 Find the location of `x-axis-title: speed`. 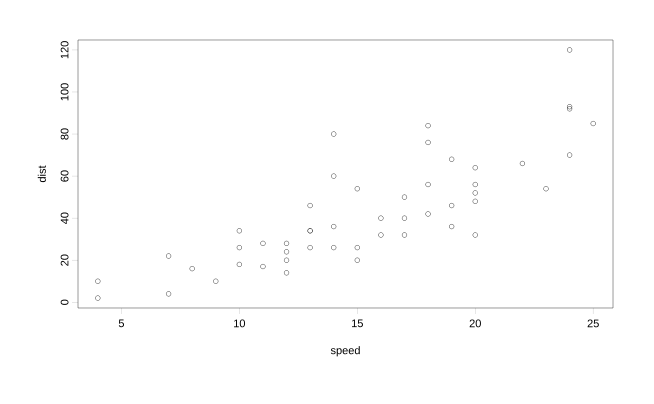

x-axis-title: speed is located at coordinates (345, 351).